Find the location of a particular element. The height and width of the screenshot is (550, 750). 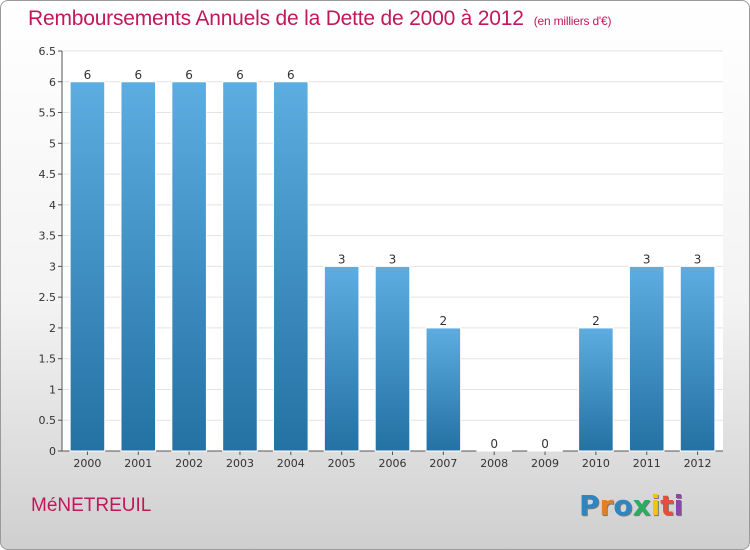

logo-letter: r is located at coordinates (606, 505).